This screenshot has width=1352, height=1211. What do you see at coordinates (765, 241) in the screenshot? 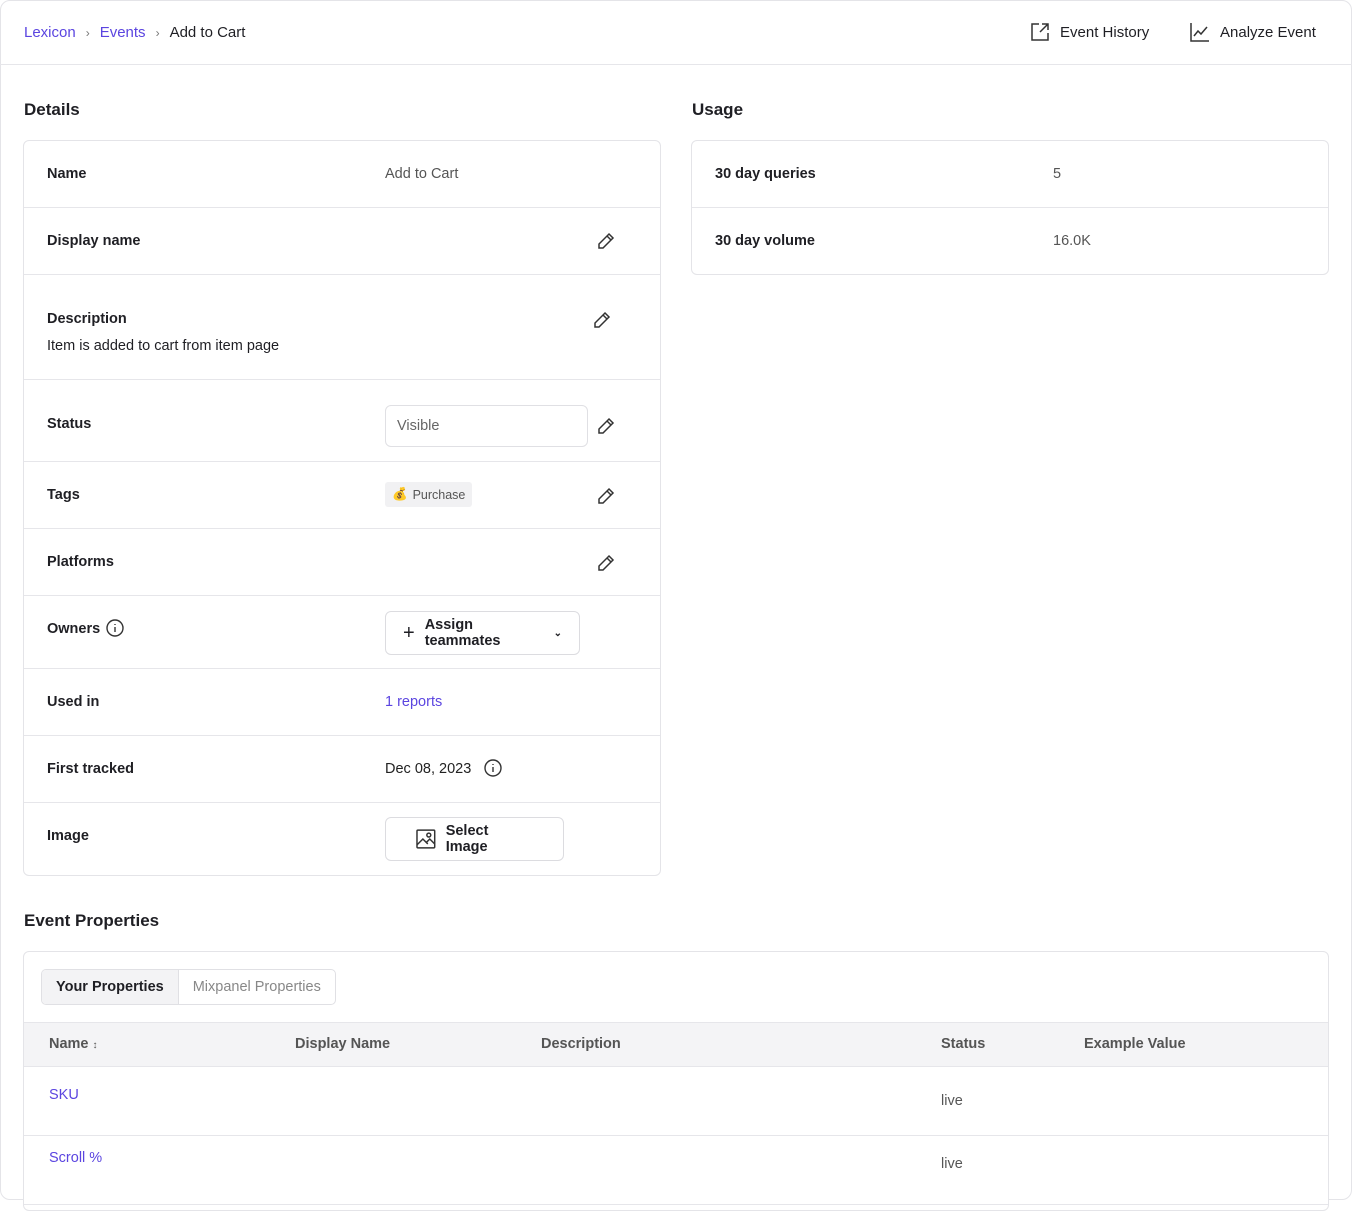
I see `volume-label: 30 day volume` at bounding box center [765, 241].